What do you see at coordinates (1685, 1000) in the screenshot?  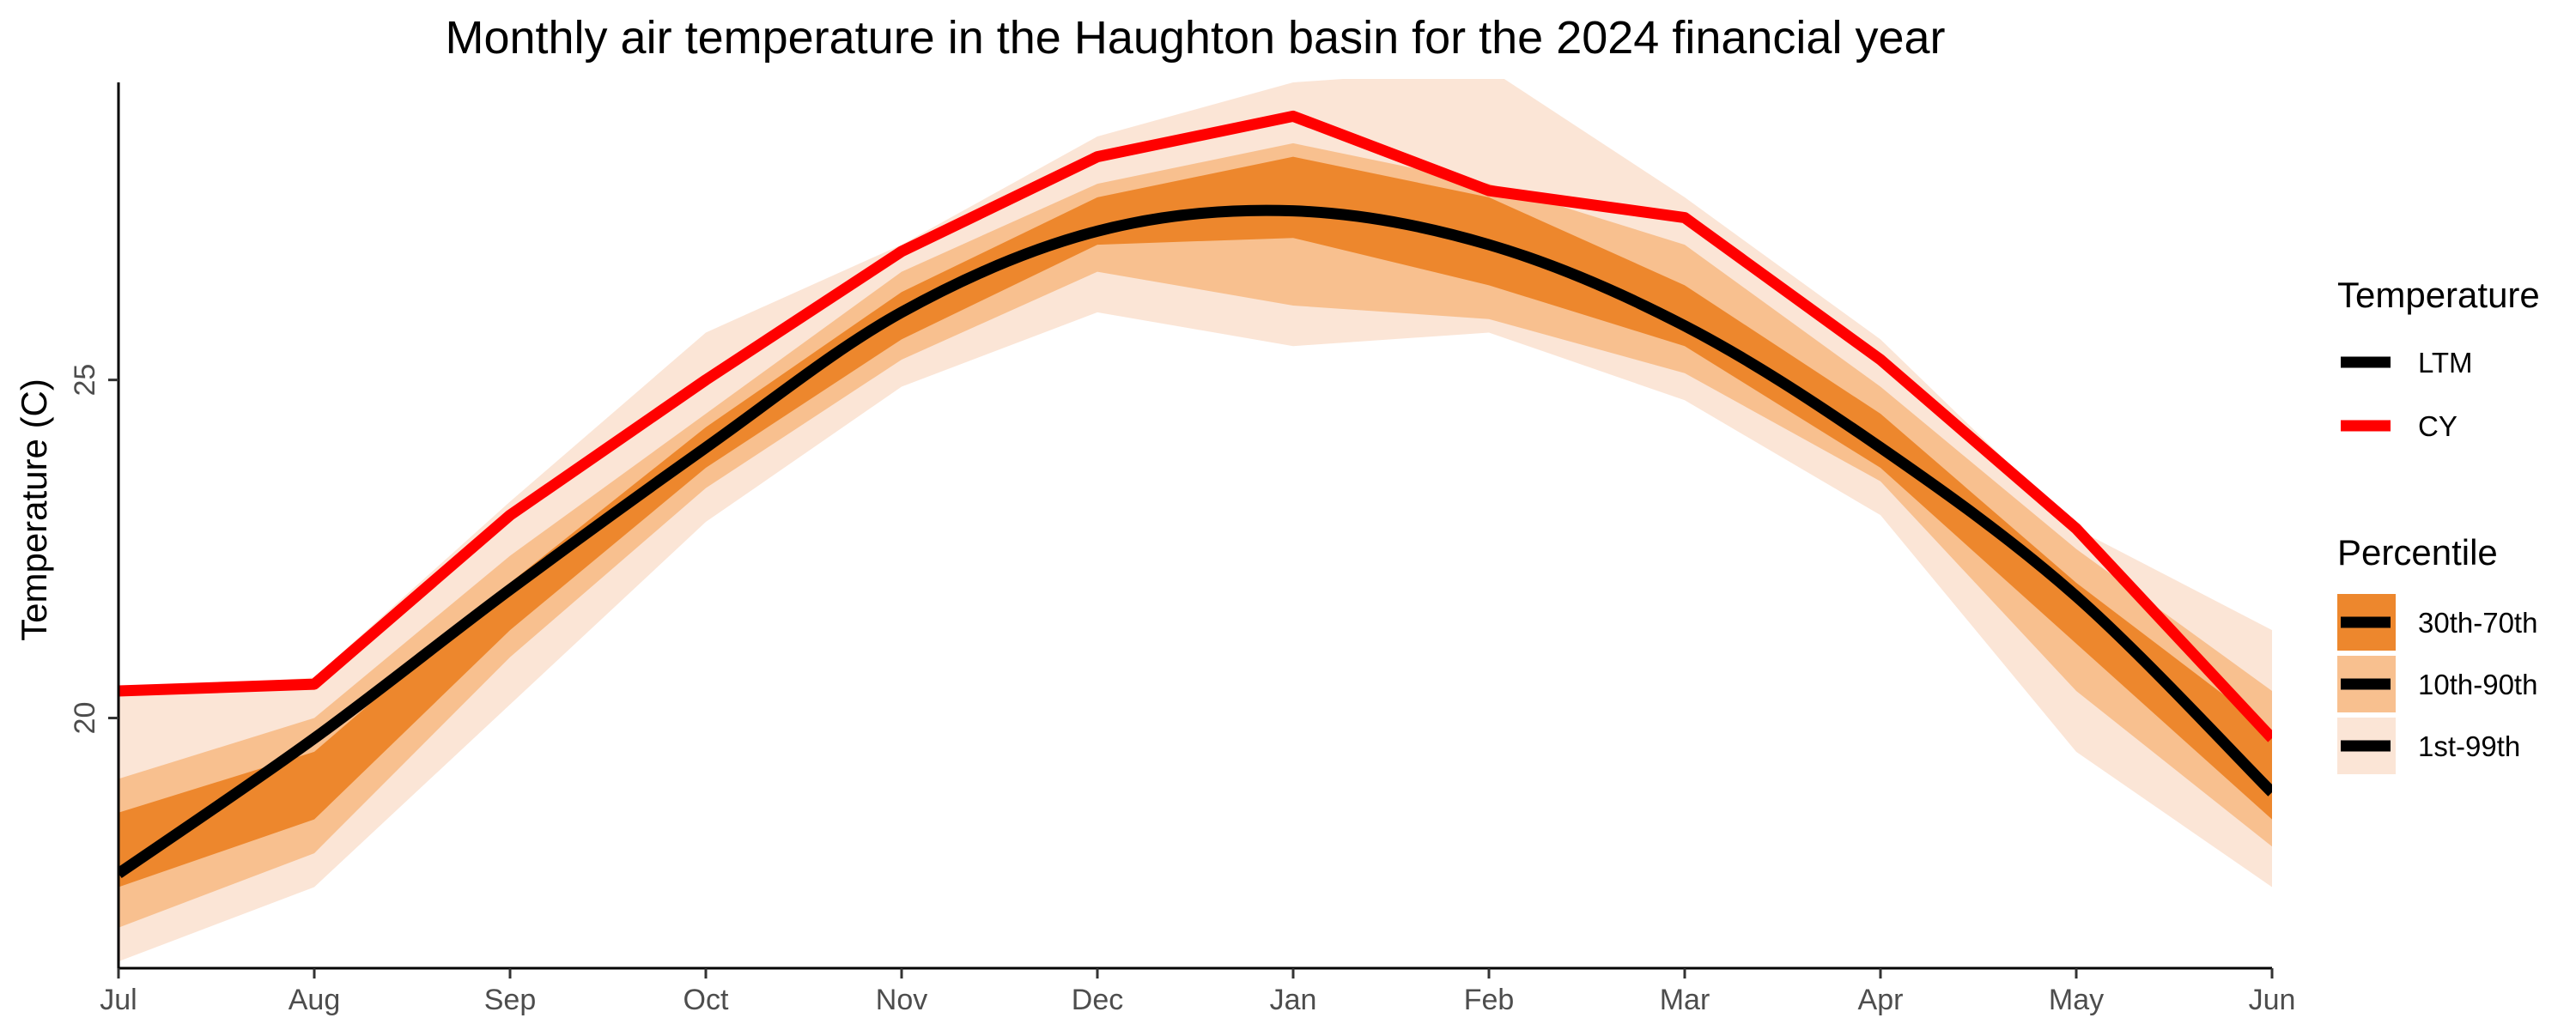 I see `x-tick-label: Mar` at bounding box center [1685, 1000].